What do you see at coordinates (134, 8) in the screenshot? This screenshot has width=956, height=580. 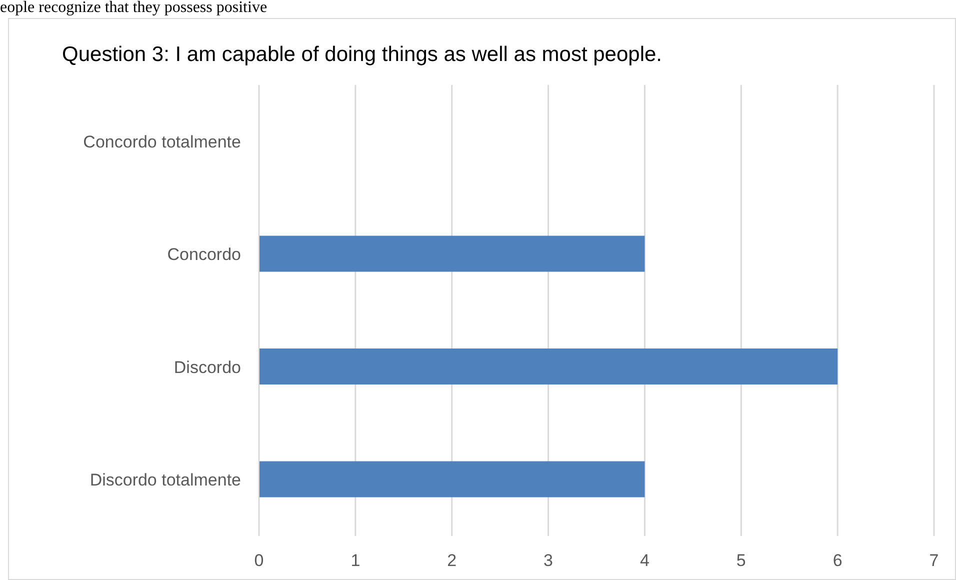 I see `text: eople recognize that they possess positive` at bounding box center [134, 8].